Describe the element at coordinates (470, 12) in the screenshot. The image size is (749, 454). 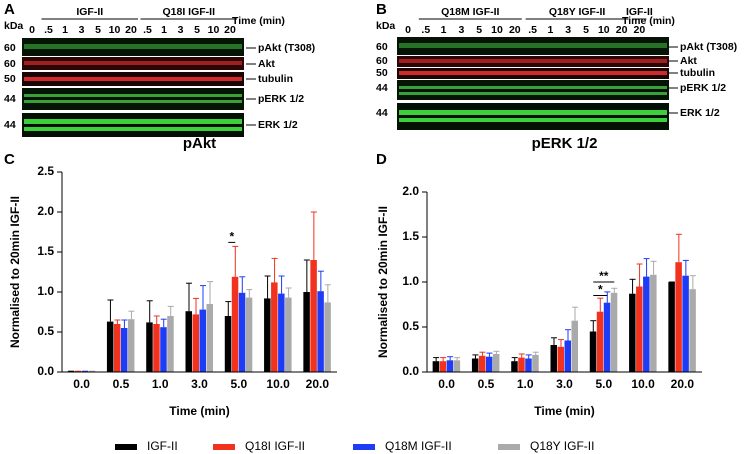
I see `group-label: Q18M IGF-II` at that location.